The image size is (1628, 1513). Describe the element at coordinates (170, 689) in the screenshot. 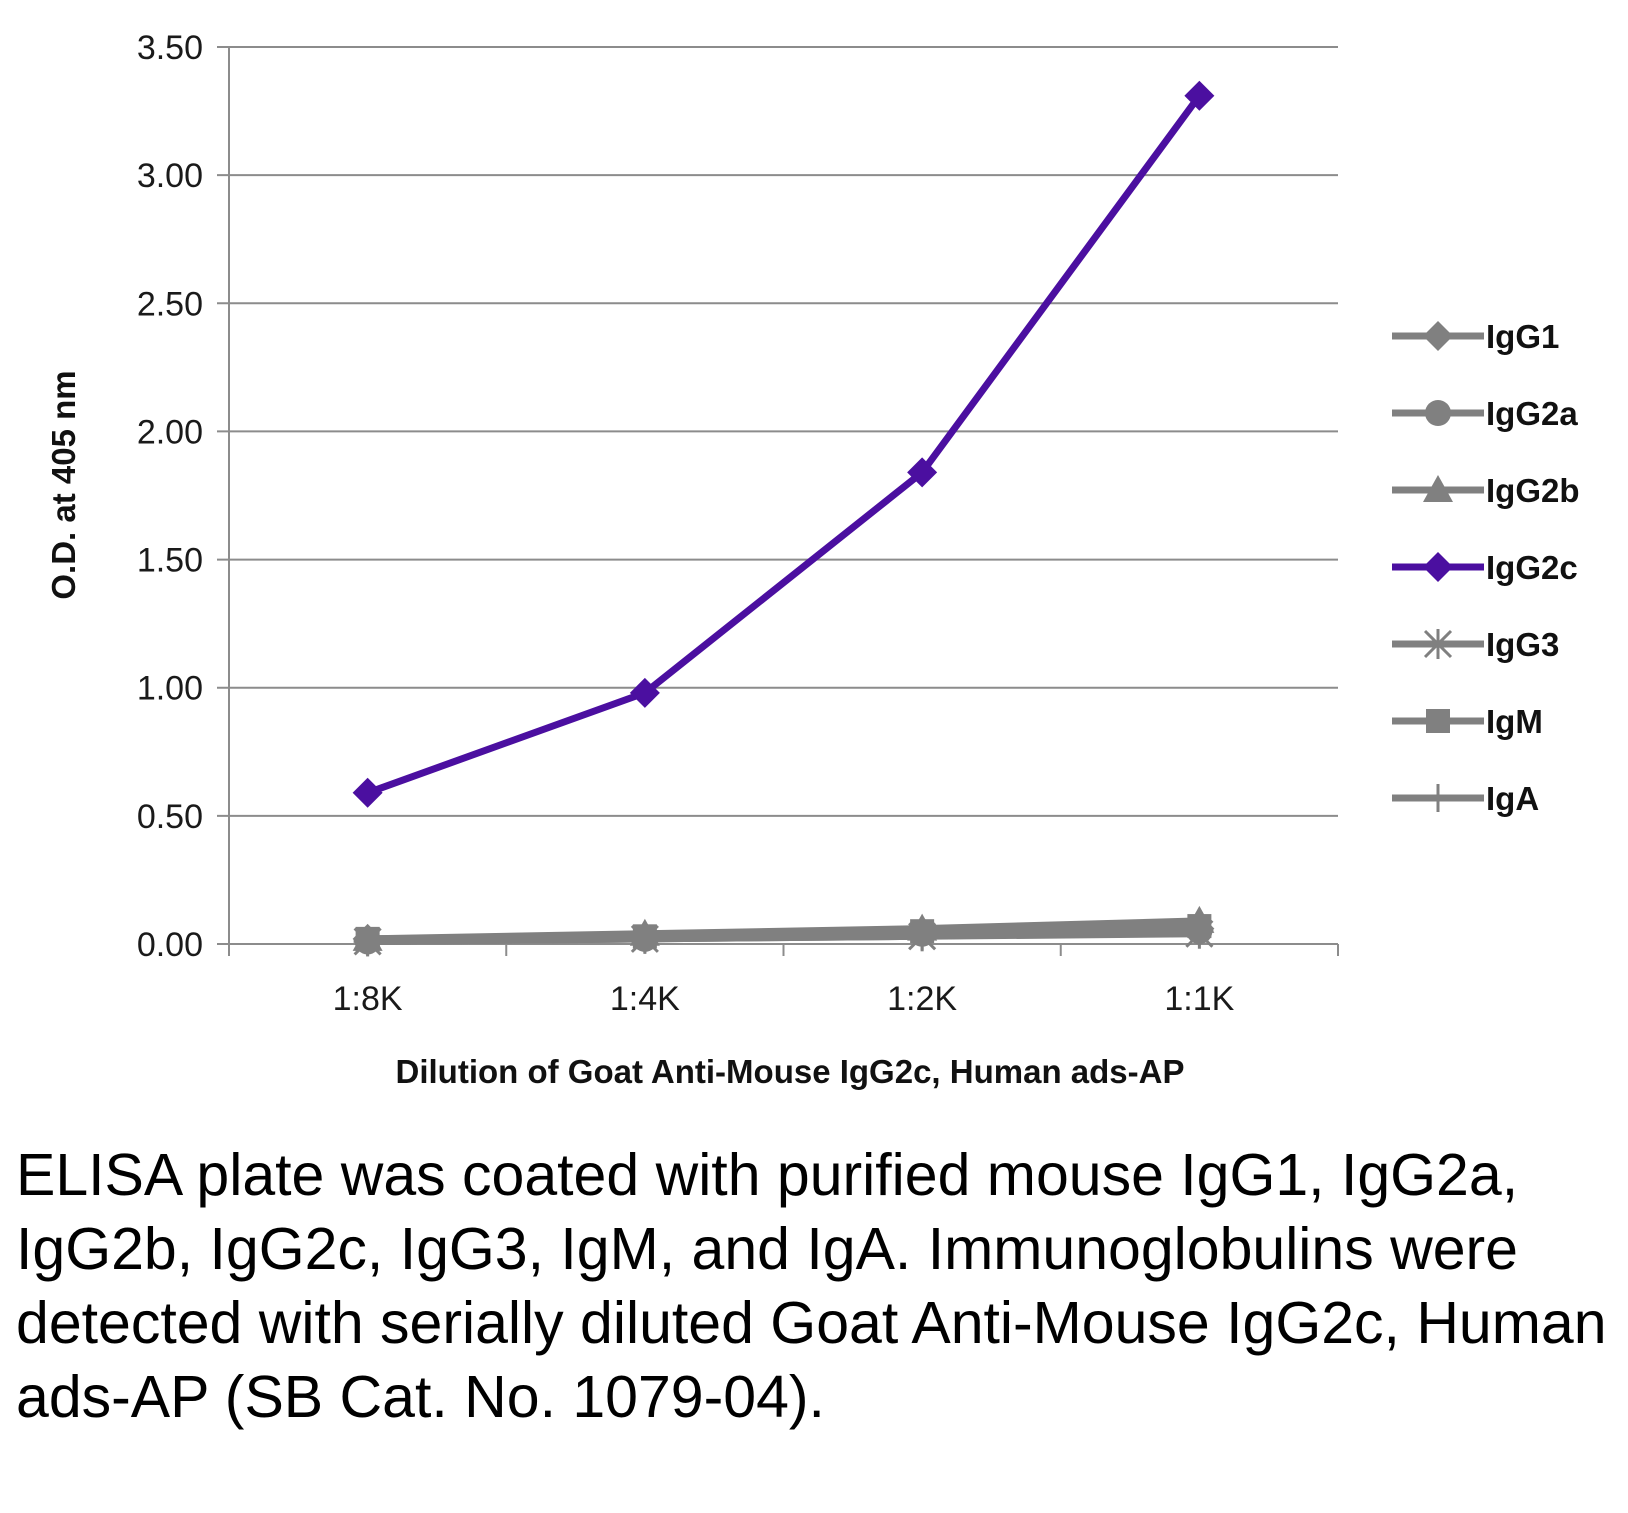

I see `y-tick-label: 1.00` at that location.